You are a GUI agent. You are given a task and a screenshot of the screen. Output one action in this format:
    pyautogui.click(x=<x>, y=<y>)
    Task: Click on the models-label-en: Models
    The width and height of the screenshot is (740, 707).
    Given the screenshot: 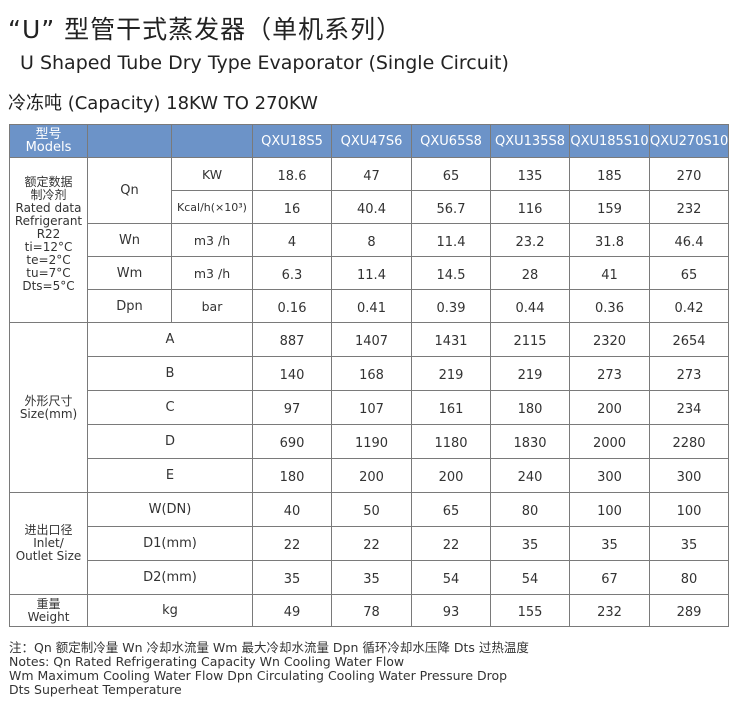 What is the action you would take?
    pyautogui.click(x=48, y=147)
    